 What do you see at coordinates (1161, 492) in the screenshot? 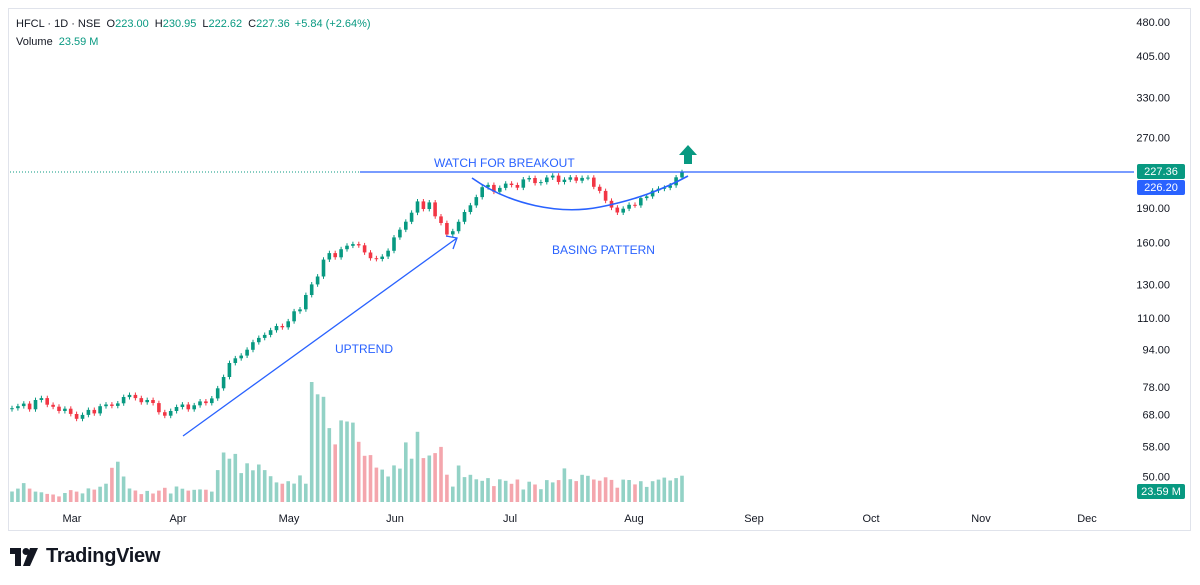
I see `volume-badge-text: 23.59 M` at bounding box center [1161, 492].